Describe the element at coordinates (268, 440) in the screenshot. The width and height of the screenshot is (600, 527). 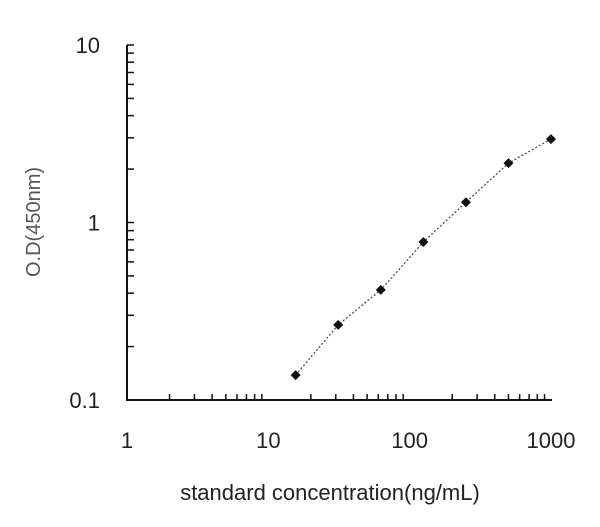
I see `x-tick-label: 10` at that location.